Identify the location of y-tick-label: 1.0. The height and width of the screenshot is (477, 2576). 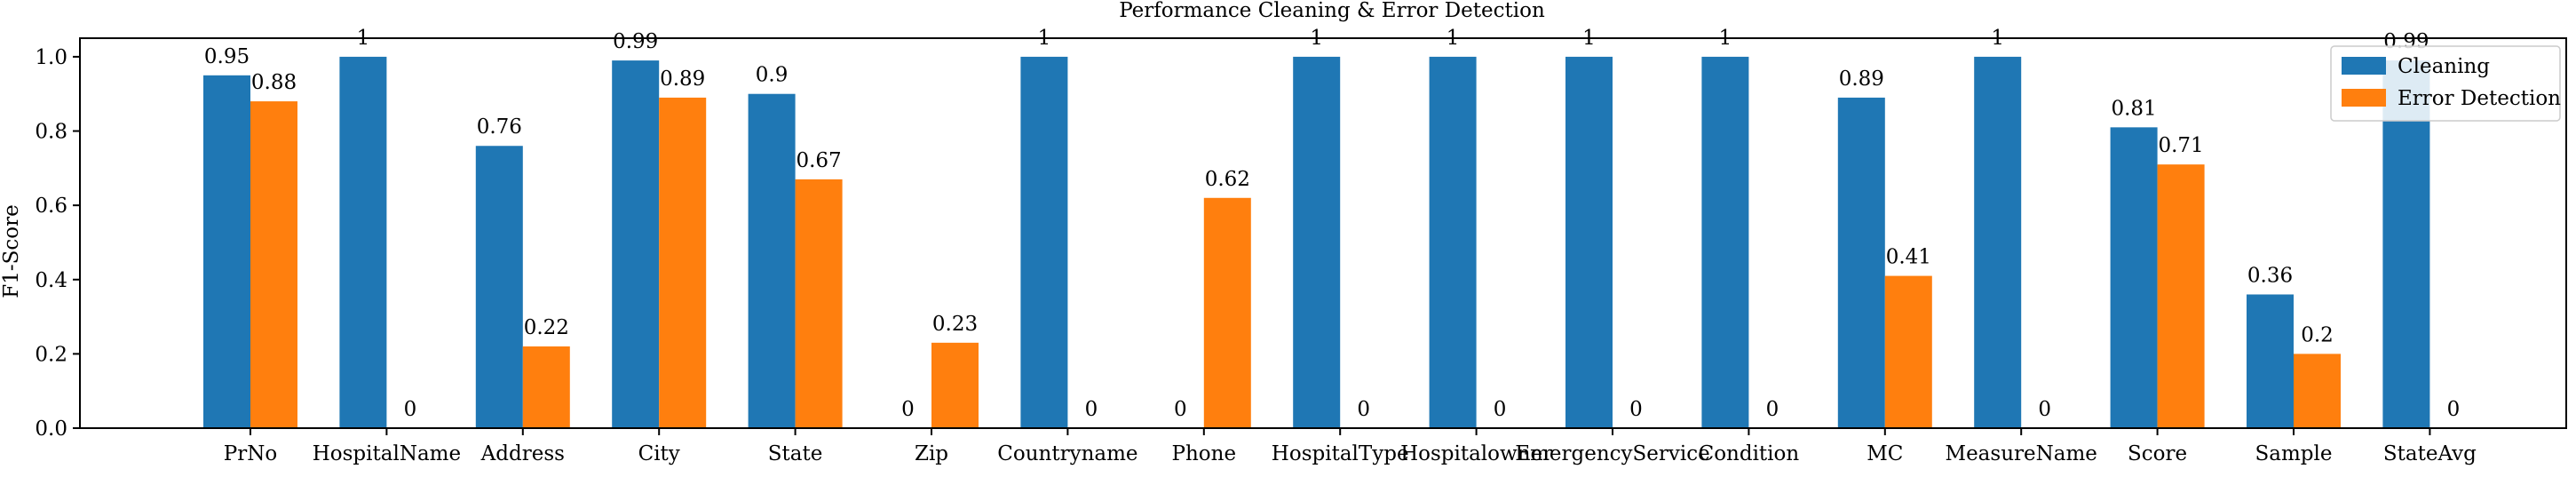
(51, 57).